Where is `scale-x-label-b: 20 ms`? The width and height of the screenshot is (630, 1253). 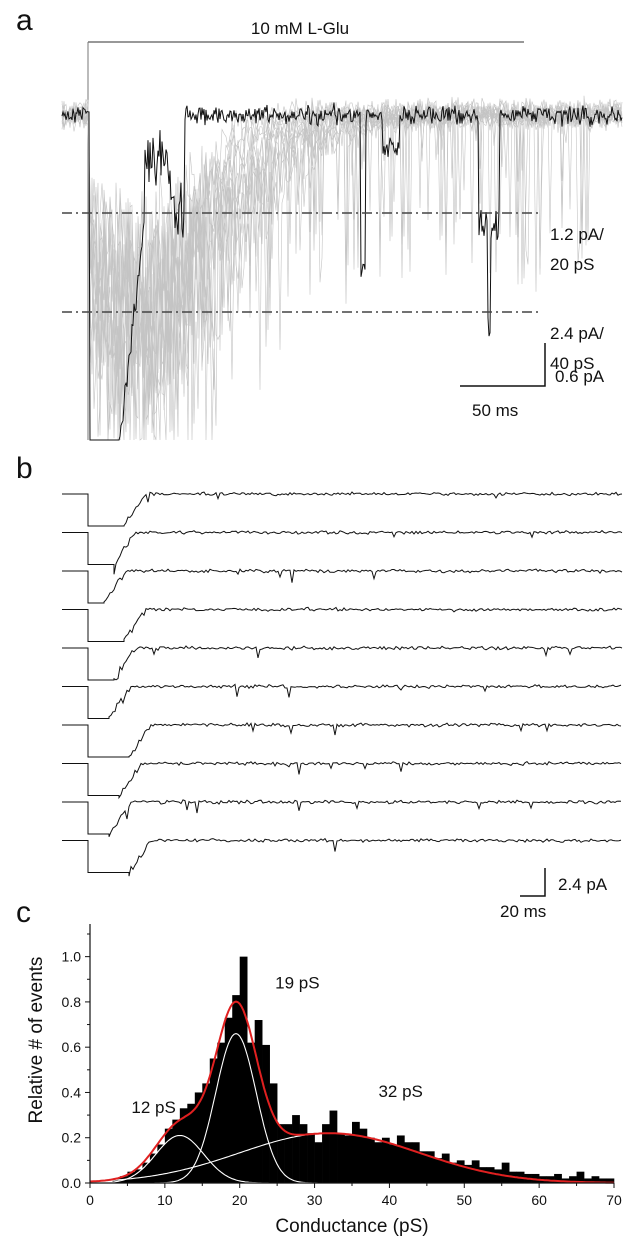
scale-x-label-b: 20 ms is located at coordinates (523, 911).